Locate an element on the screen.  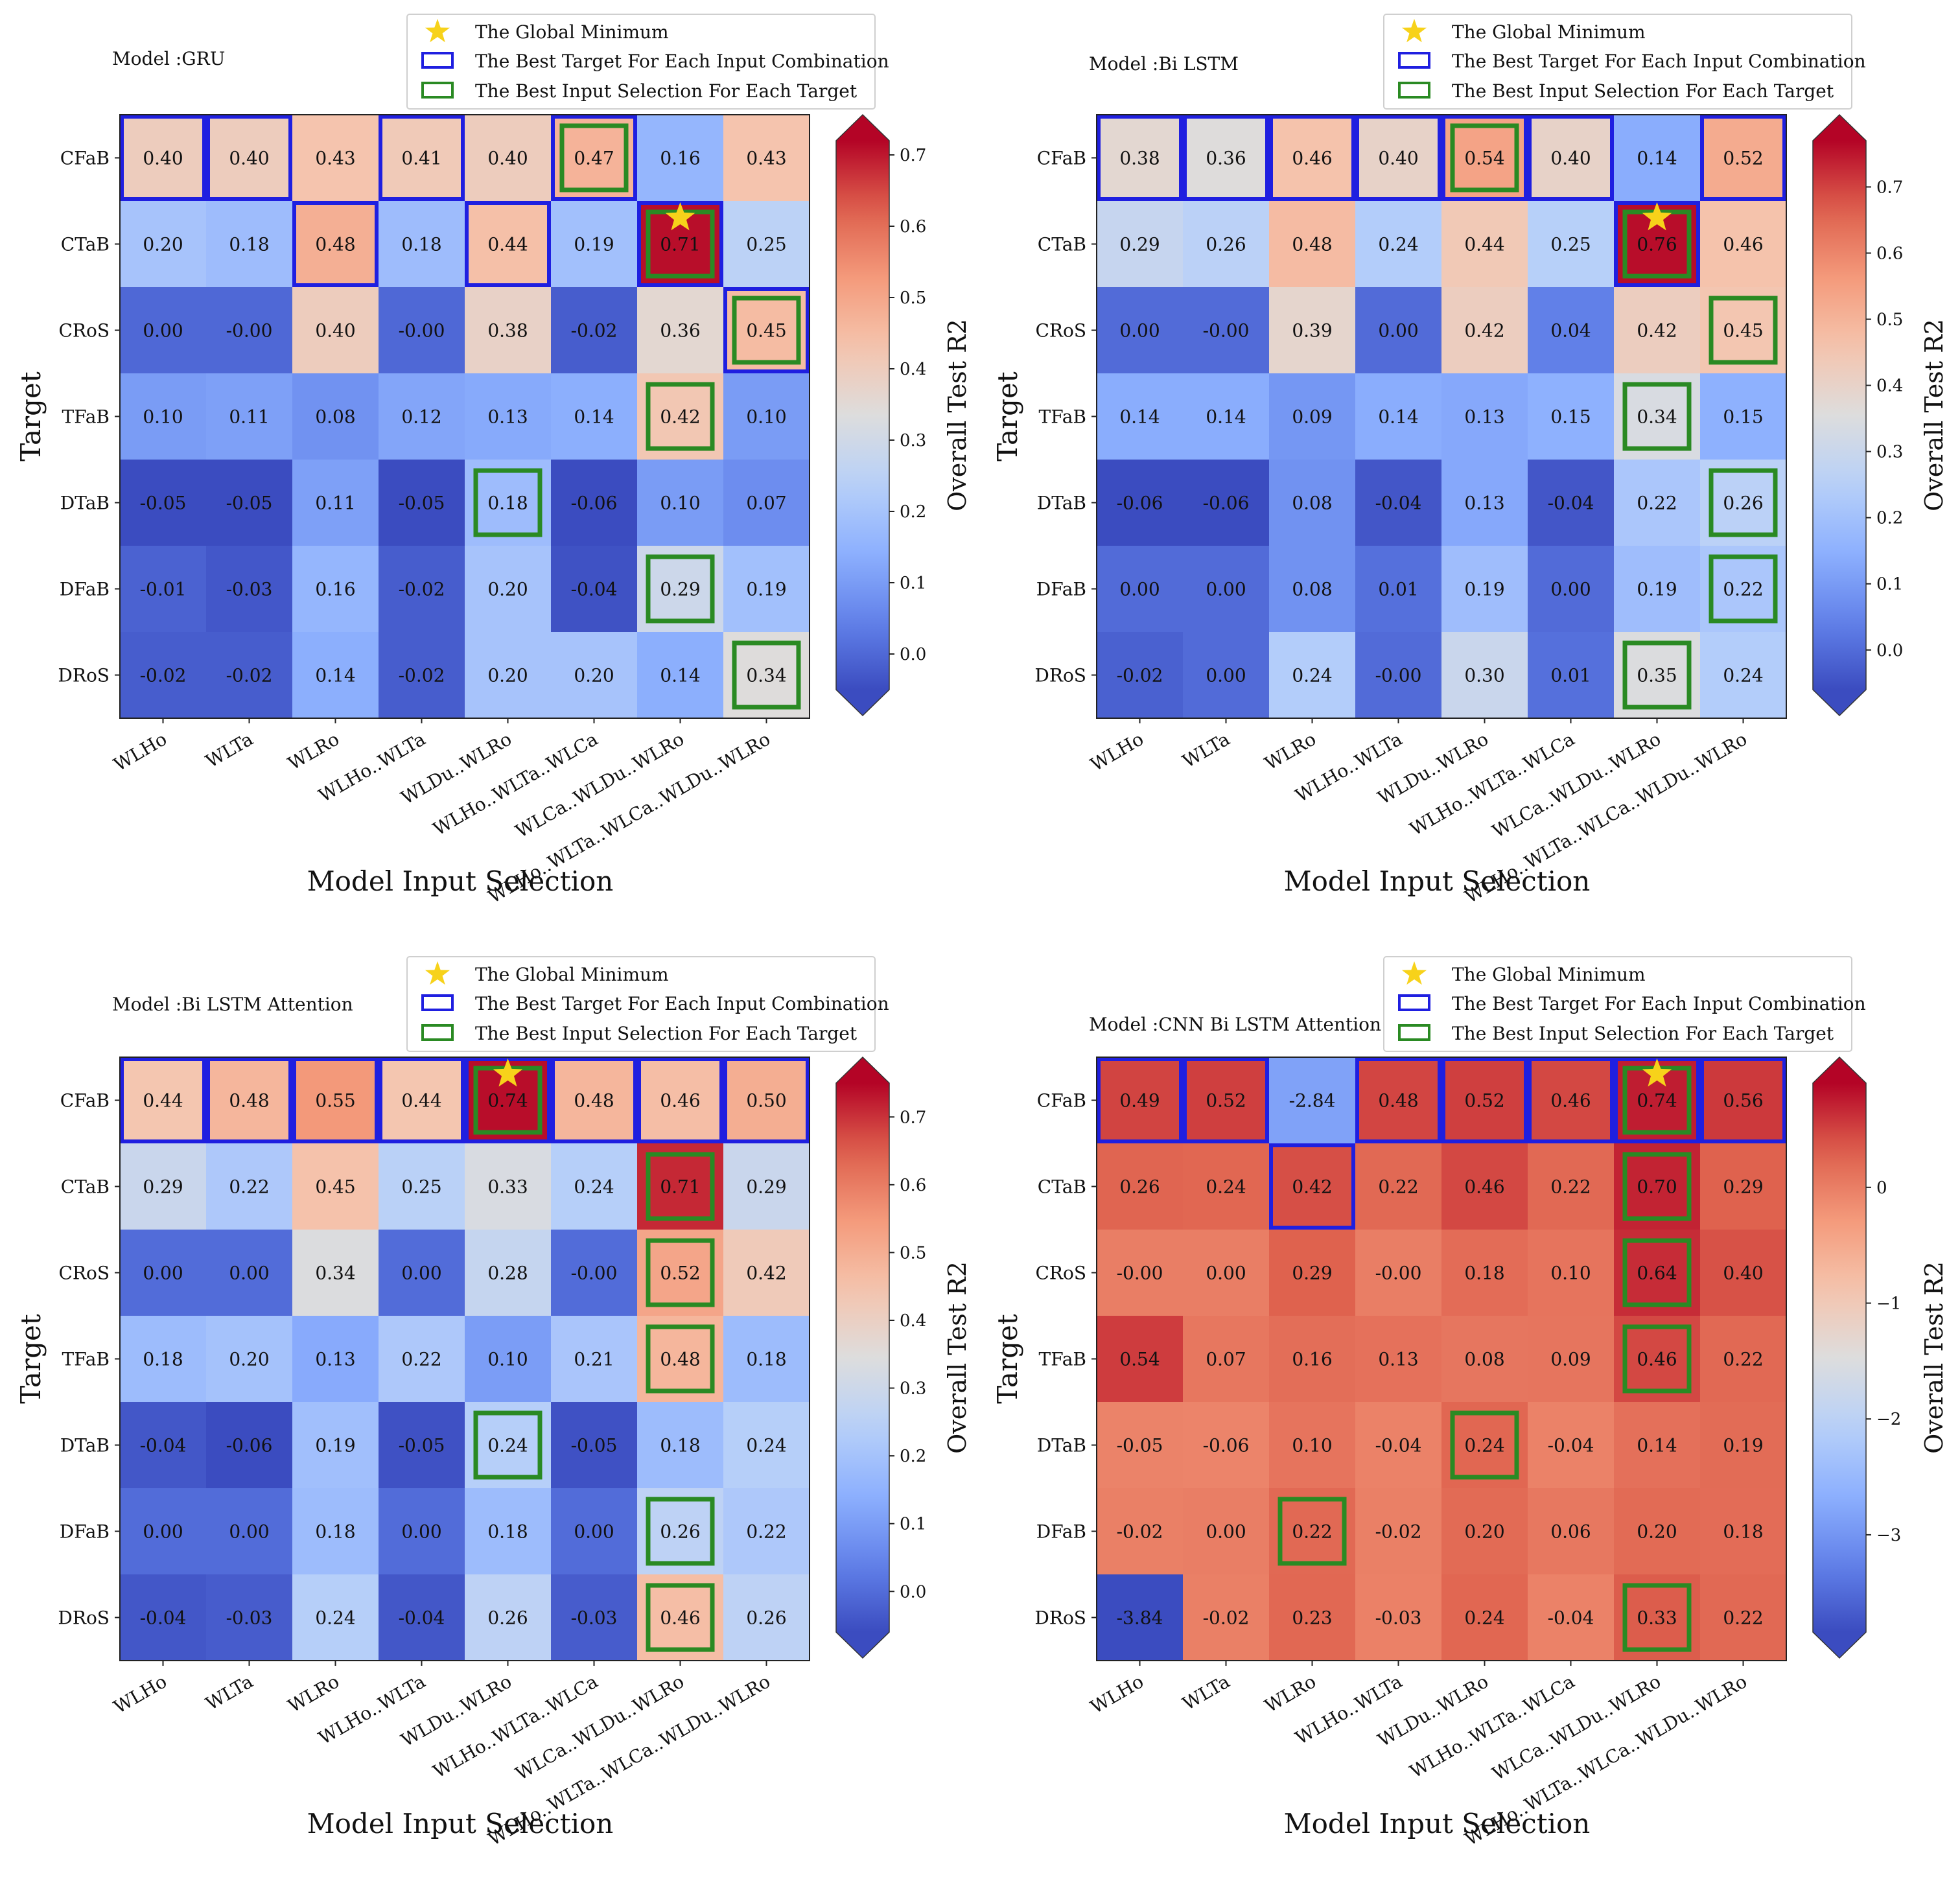
cell-value-label: 0.48 is located at coordinates (594, 1101).